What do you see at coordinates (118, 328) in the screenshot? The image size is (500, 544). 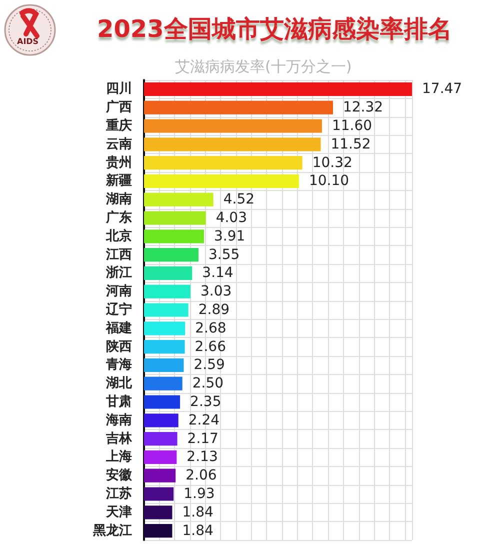 I see `y-tick-label: 福建` at bounding box center [118, 328].